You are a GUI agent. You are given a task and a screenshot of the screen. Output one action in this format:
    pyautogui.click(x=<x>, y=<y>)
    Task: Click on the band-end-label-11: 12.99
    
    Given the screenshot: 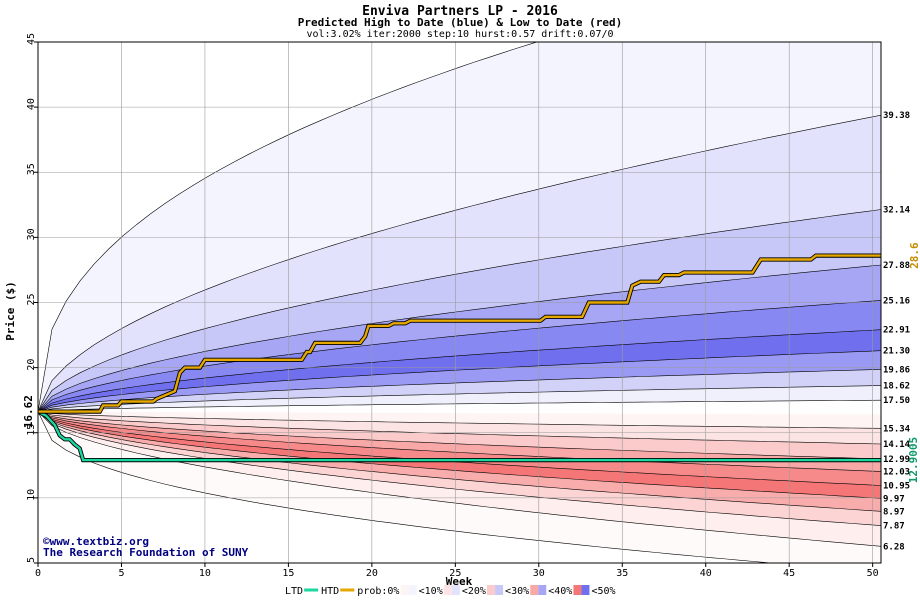 What is the action you would take?
    pyautogui.click(x=896, y=460)
    